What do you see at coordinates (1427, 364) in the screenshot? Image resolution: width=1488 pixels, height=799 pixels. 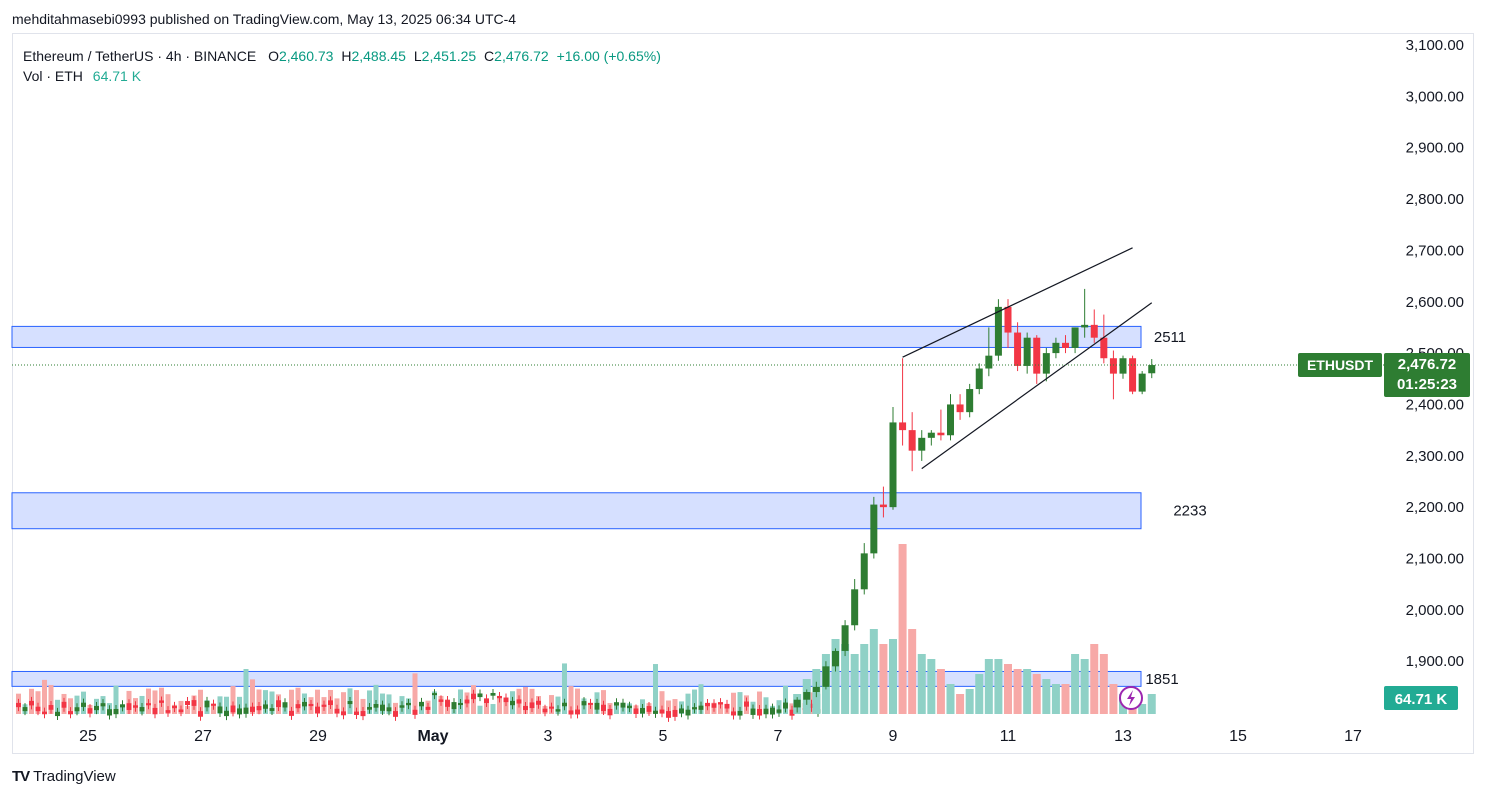 I see `last-price-label: 2,476.72` at bounding box center [1427, 364].